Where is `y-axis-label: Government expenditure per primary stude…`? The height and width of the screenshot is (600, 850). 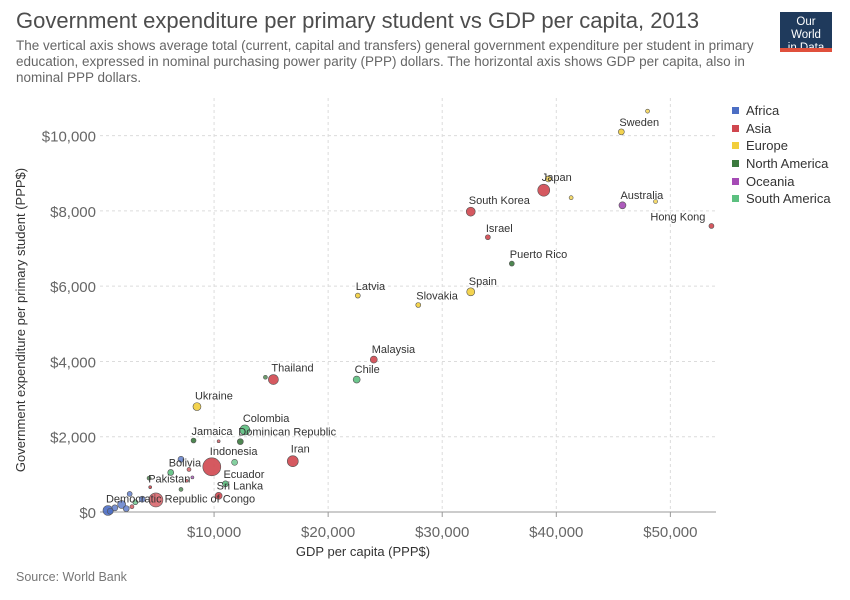
y-axis-label: Government expenditure per primary stude… is located at coordinates (20, 320).